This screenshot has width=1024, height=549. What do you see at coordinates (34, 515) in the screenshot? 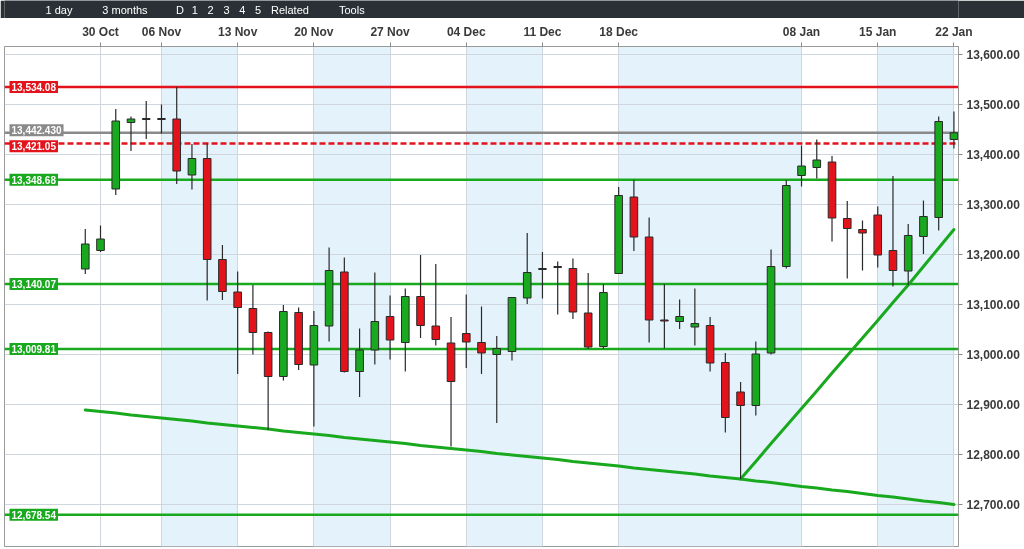
I see `ref-line-label: 12,678.54` at bounding box center [34, 515].